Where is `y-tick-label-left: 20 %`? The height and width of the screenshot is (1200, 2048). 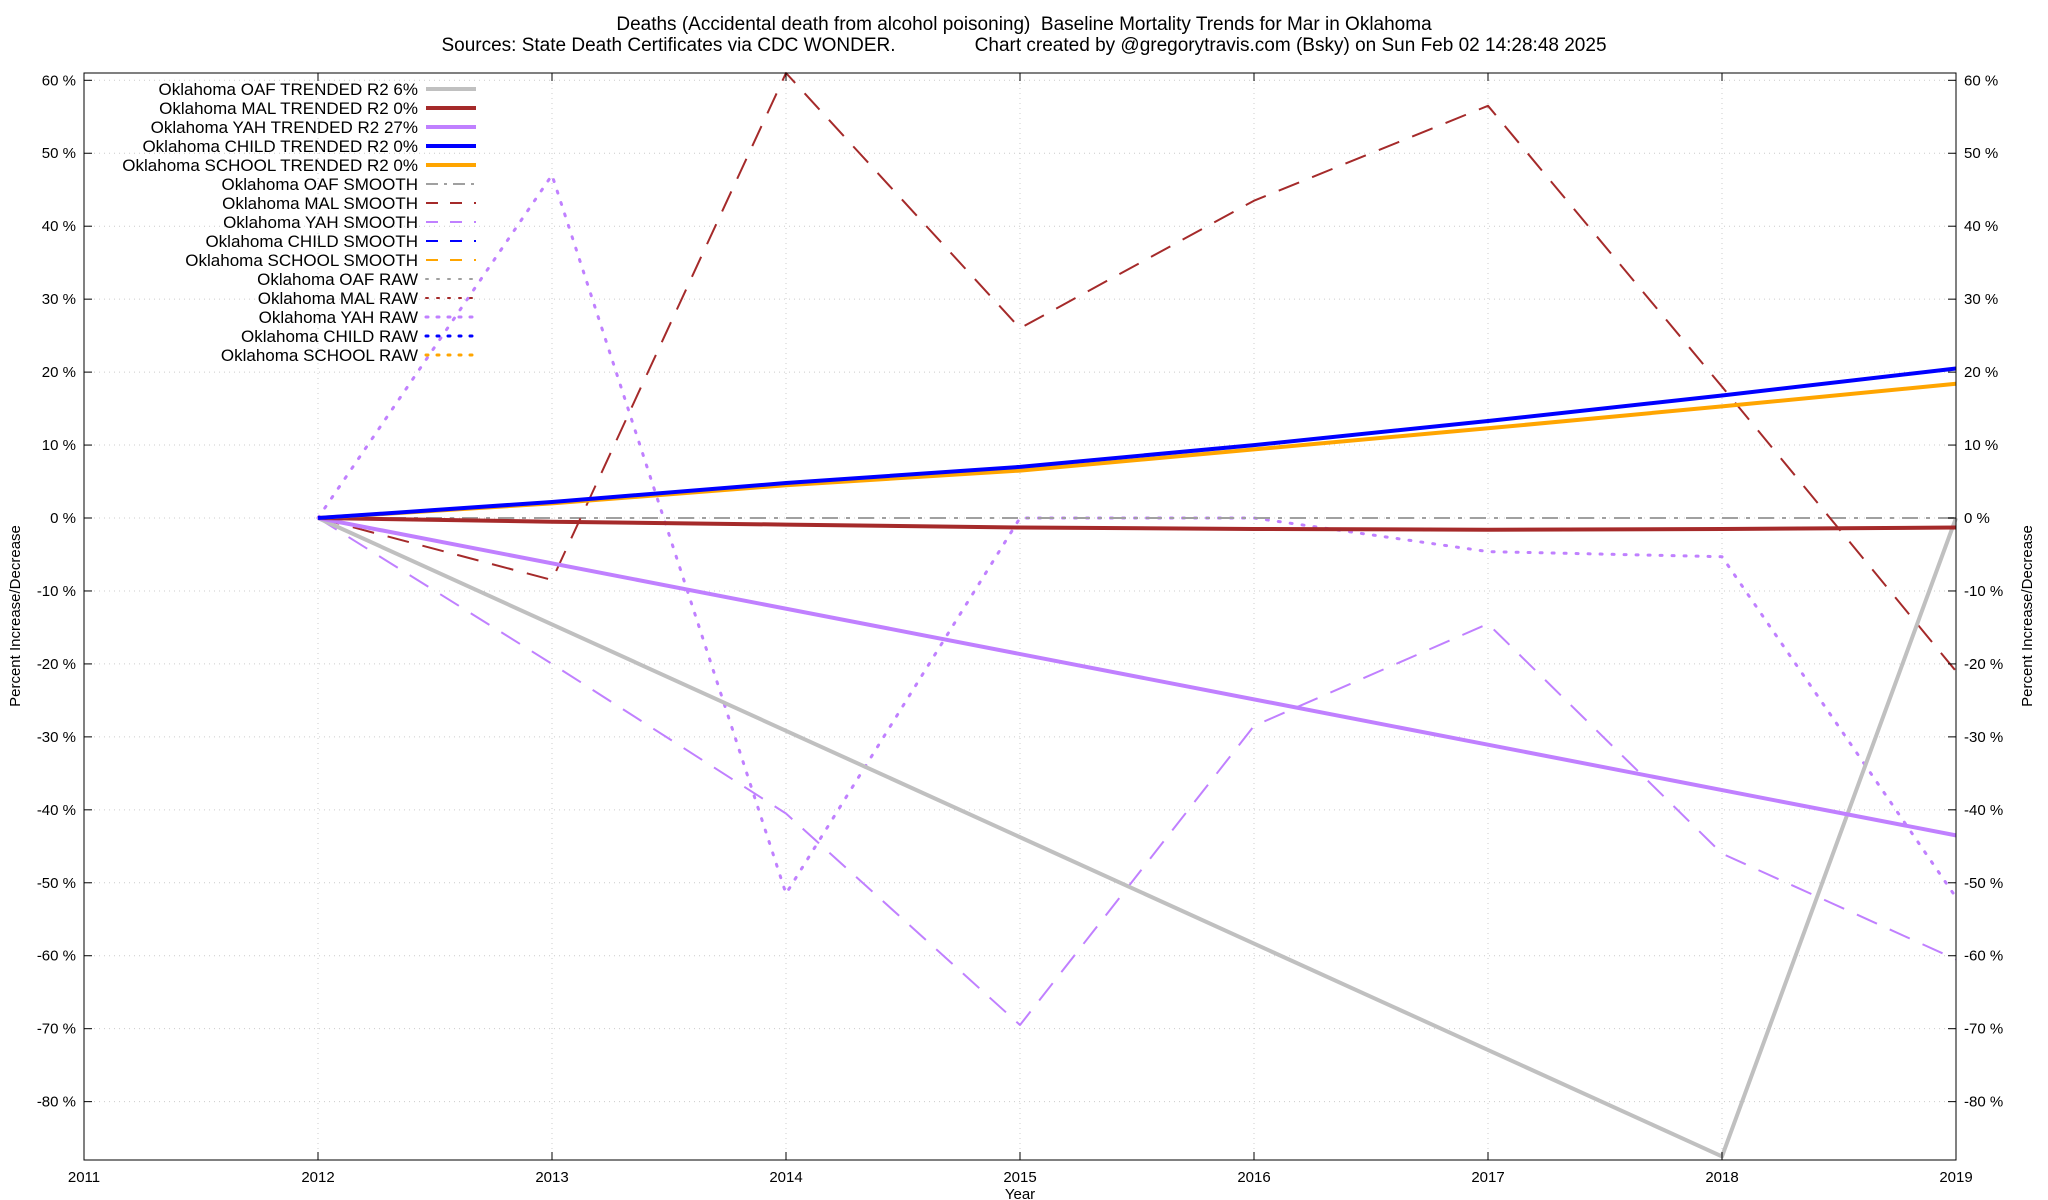 y-tick-label-left: 20 % is located at coordinates (59, 372).